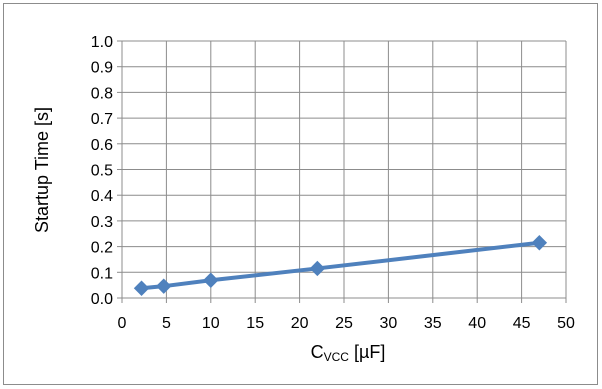 This screenshot has width=602, height=389. What do you see at coordinates (102, 42) in the screenshot?
I see `y-tick-label: 1.0` at bounding box center [102, 42].